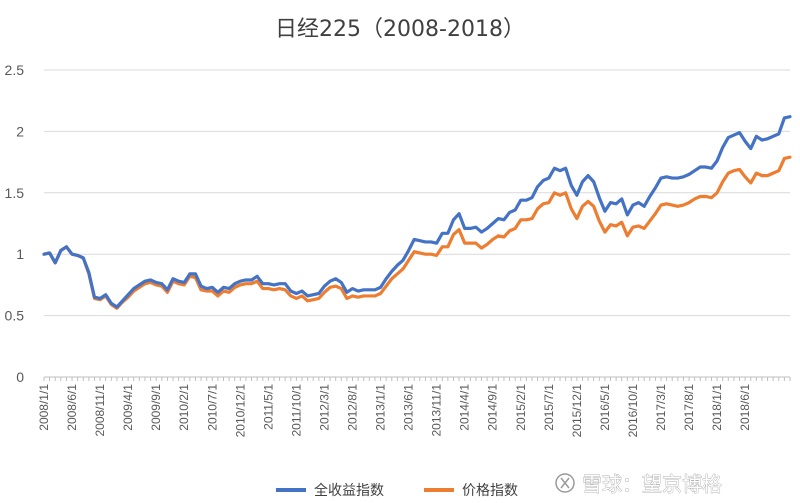  What do you see at coordinates (465, 407) in the screenshot?
I see `x-tick-label: 2014/4/1` at bounding box center [465, 407].